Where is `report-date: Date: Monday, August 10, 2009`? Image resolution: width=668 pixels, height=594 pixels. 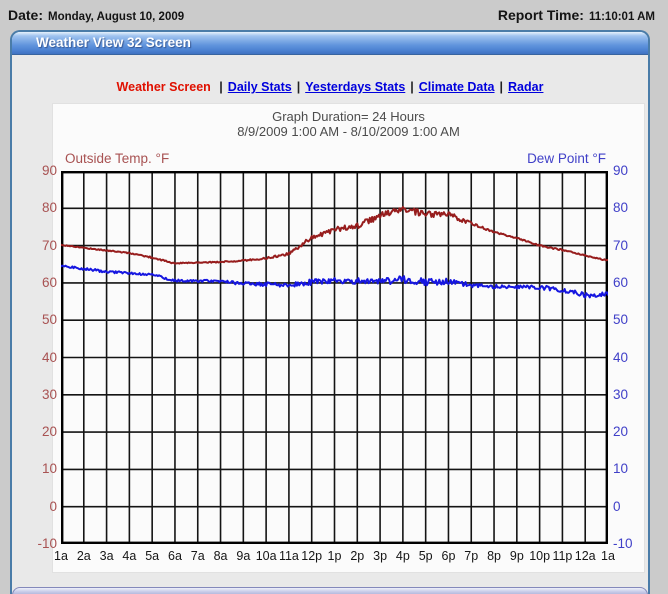
report-date: Date: Monday, August 10, 2009 is located at coordinates (96, 15).